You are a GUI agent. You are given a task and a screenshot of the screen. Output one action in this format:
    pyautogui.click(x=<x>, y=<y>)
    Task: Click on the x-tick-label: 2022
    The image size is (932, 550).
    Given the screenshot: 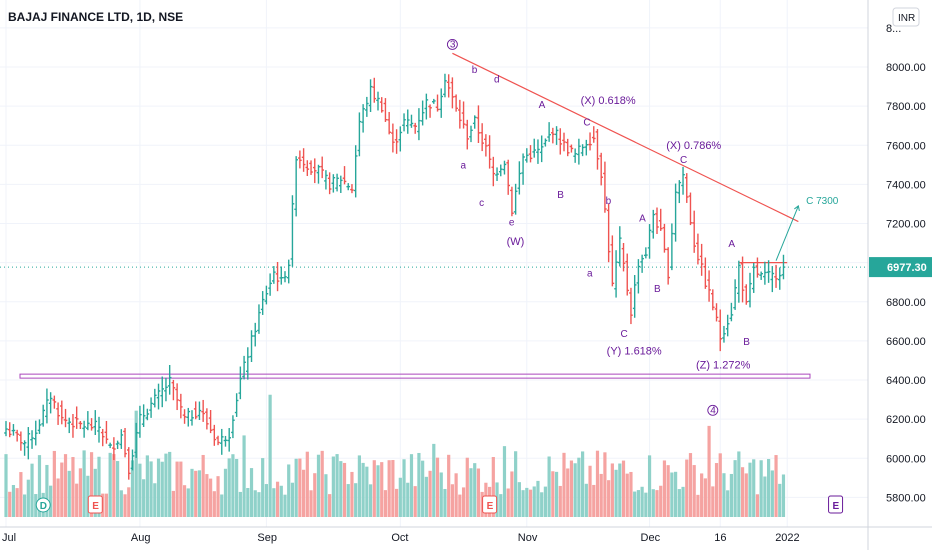 What is the action you would take?
    pyautogui.click(x=787, y=538)
    